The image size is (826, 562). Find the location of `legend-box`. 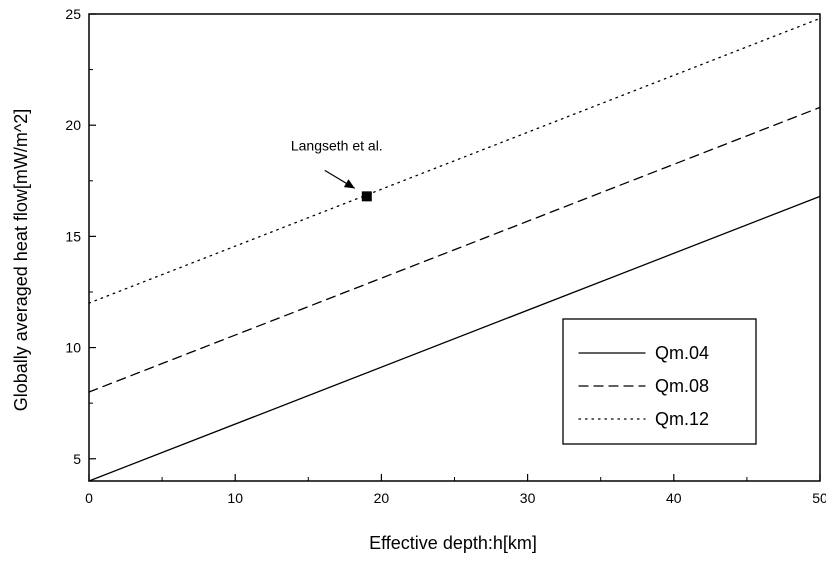

legend-box is located at coordinates (659, 381).